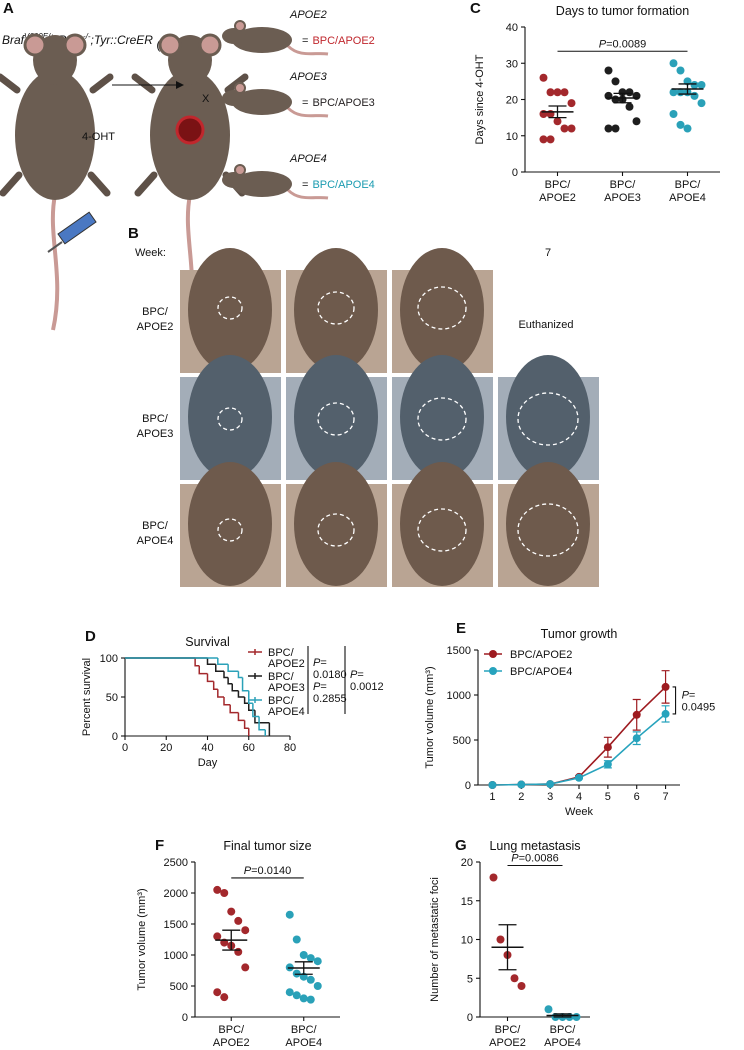 Image resolution: width=744 pixels, height=1050 pixels. I want to click on y-tick-label: 50, so click(112, 698).